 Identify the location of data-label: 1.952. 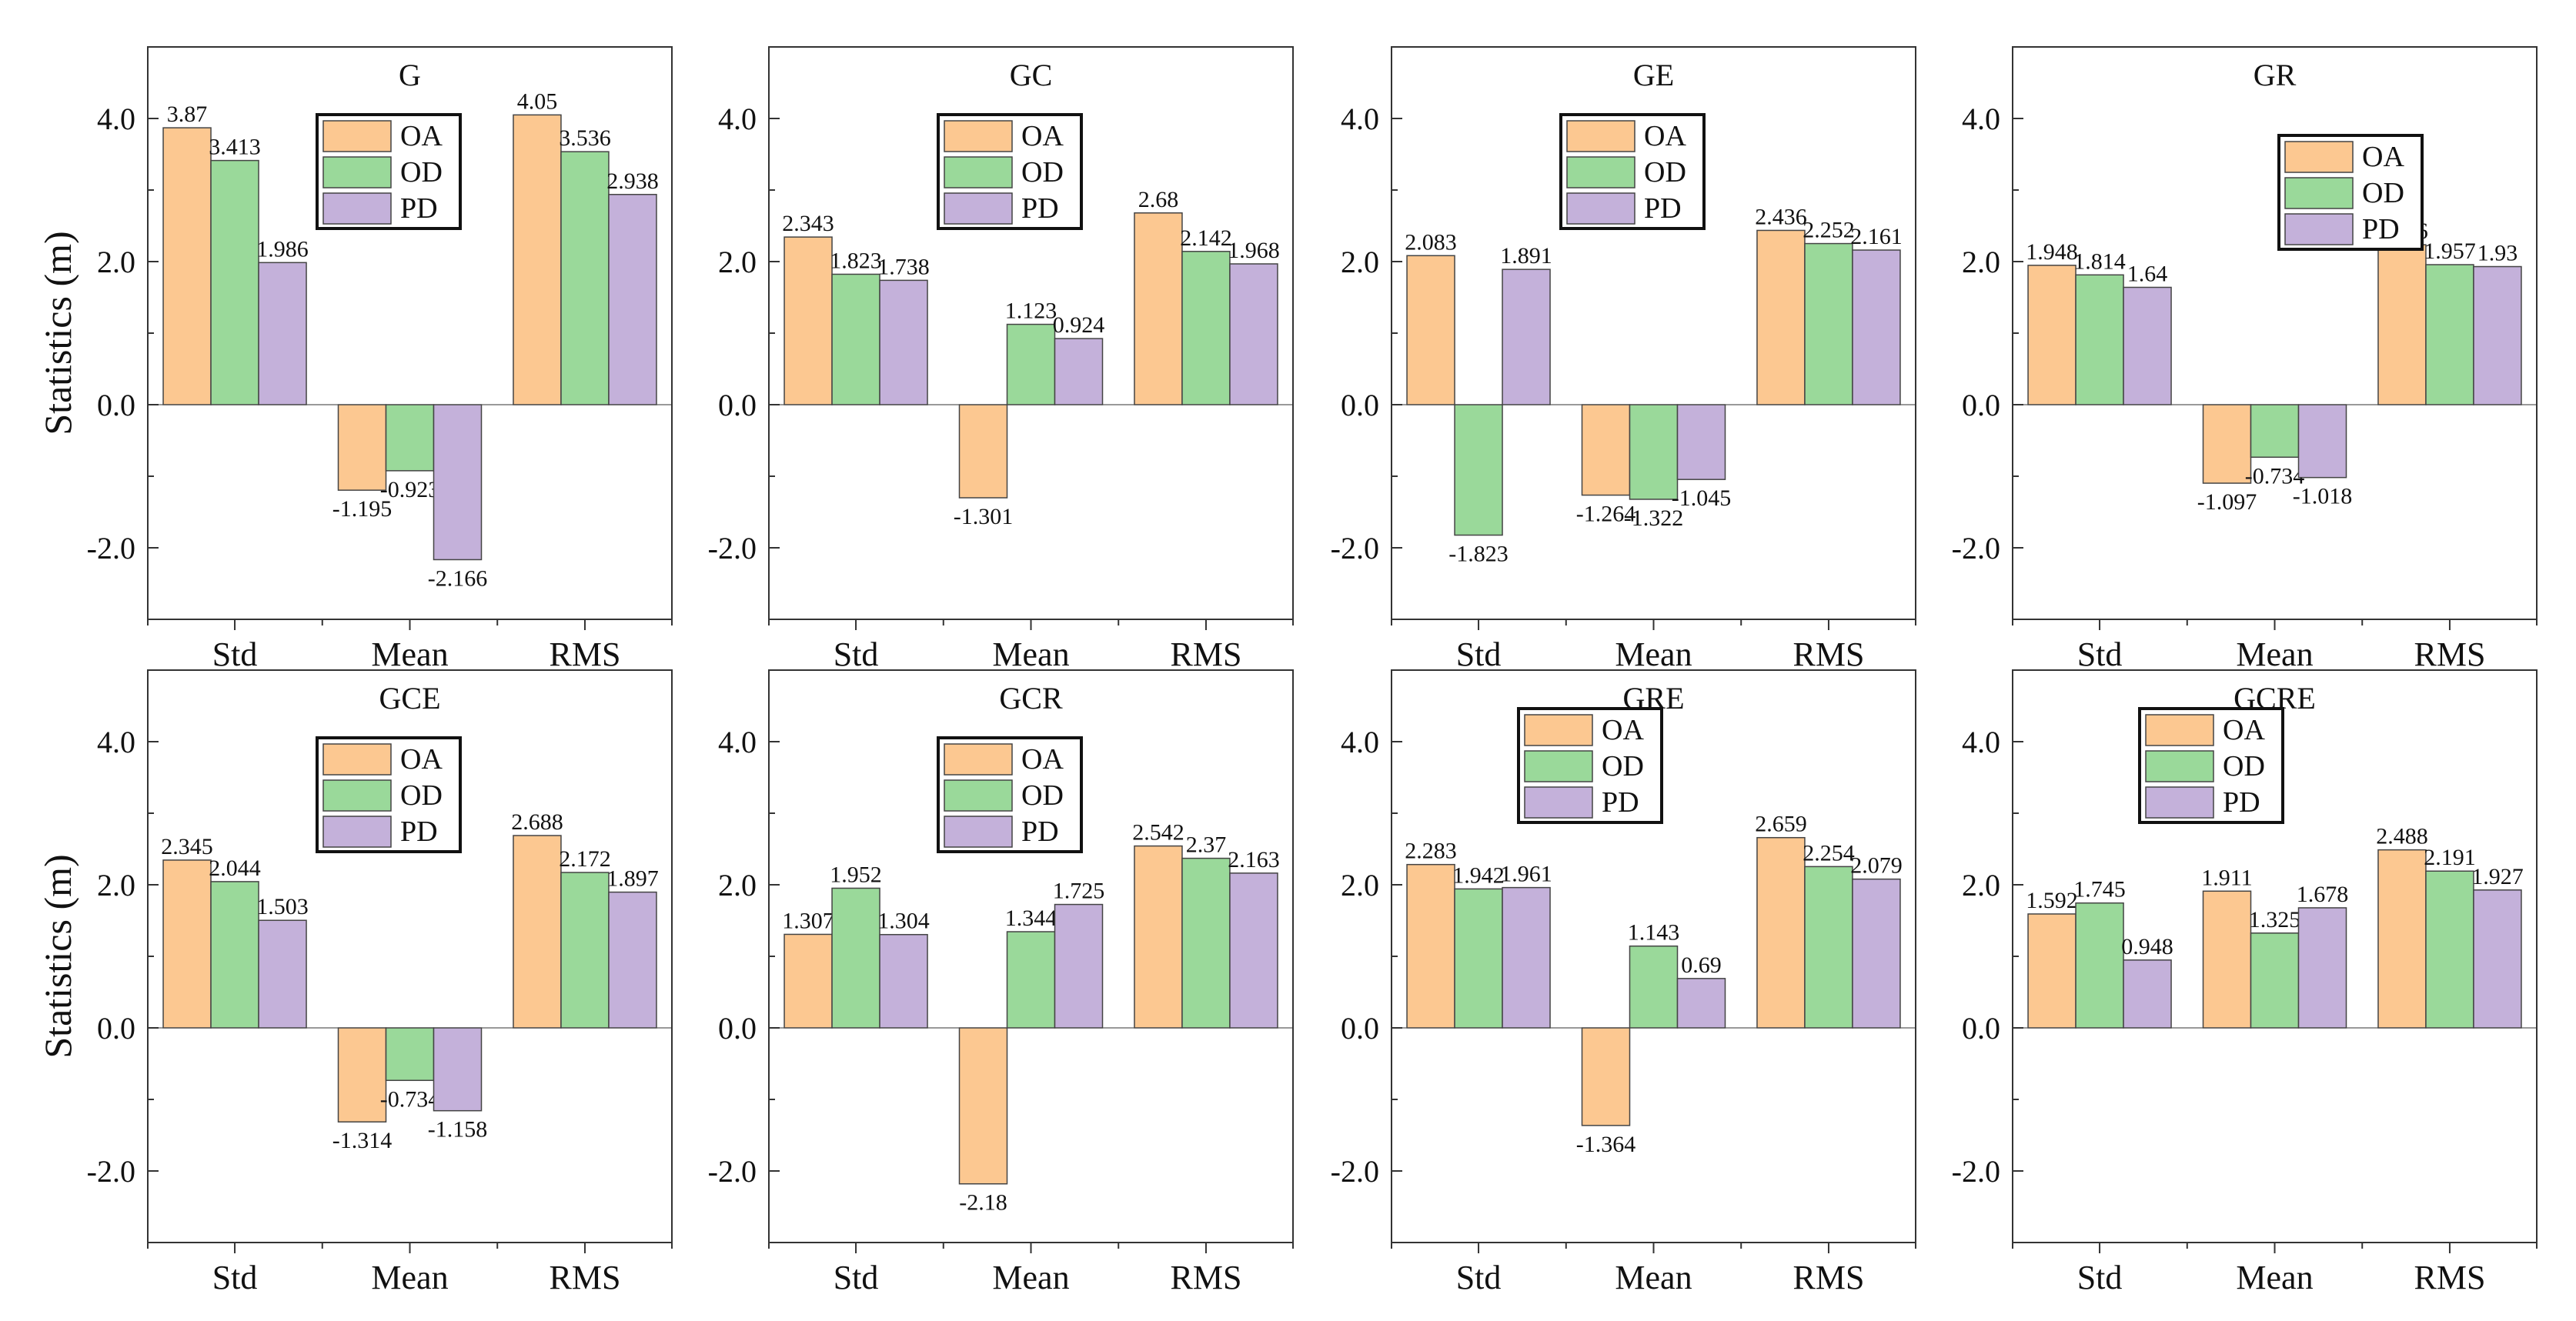
(856, 875).